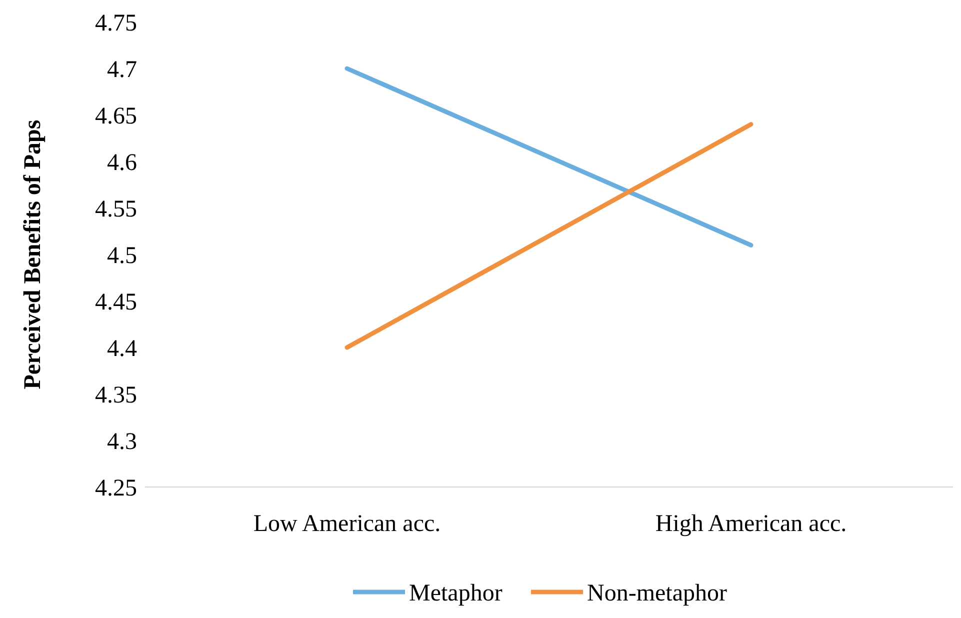 The image size is (961, 618). Describe the element at coordinates (116, 395) in the screenshot. I see `y-tick-label: 4.35` at that location.